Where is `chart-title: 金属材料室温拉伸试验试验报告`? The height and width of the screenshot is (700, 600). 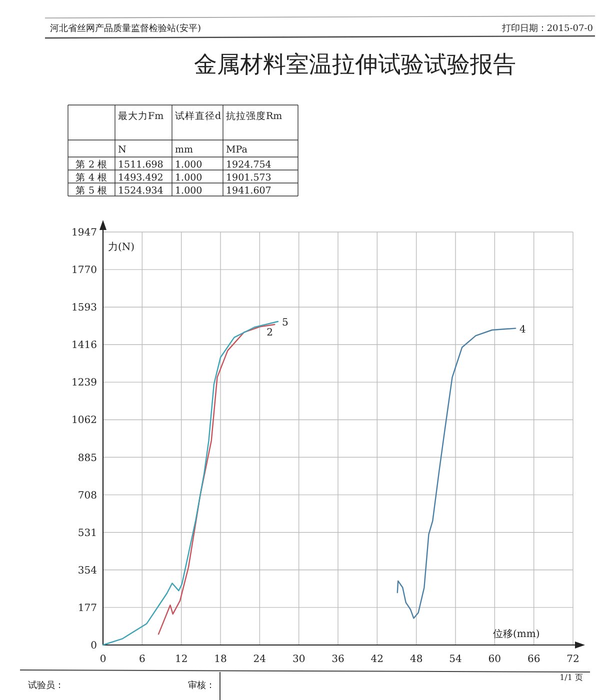
chart-title: 金属材料室温拉伸试验试验报告 is located at coordinates (355, 65).